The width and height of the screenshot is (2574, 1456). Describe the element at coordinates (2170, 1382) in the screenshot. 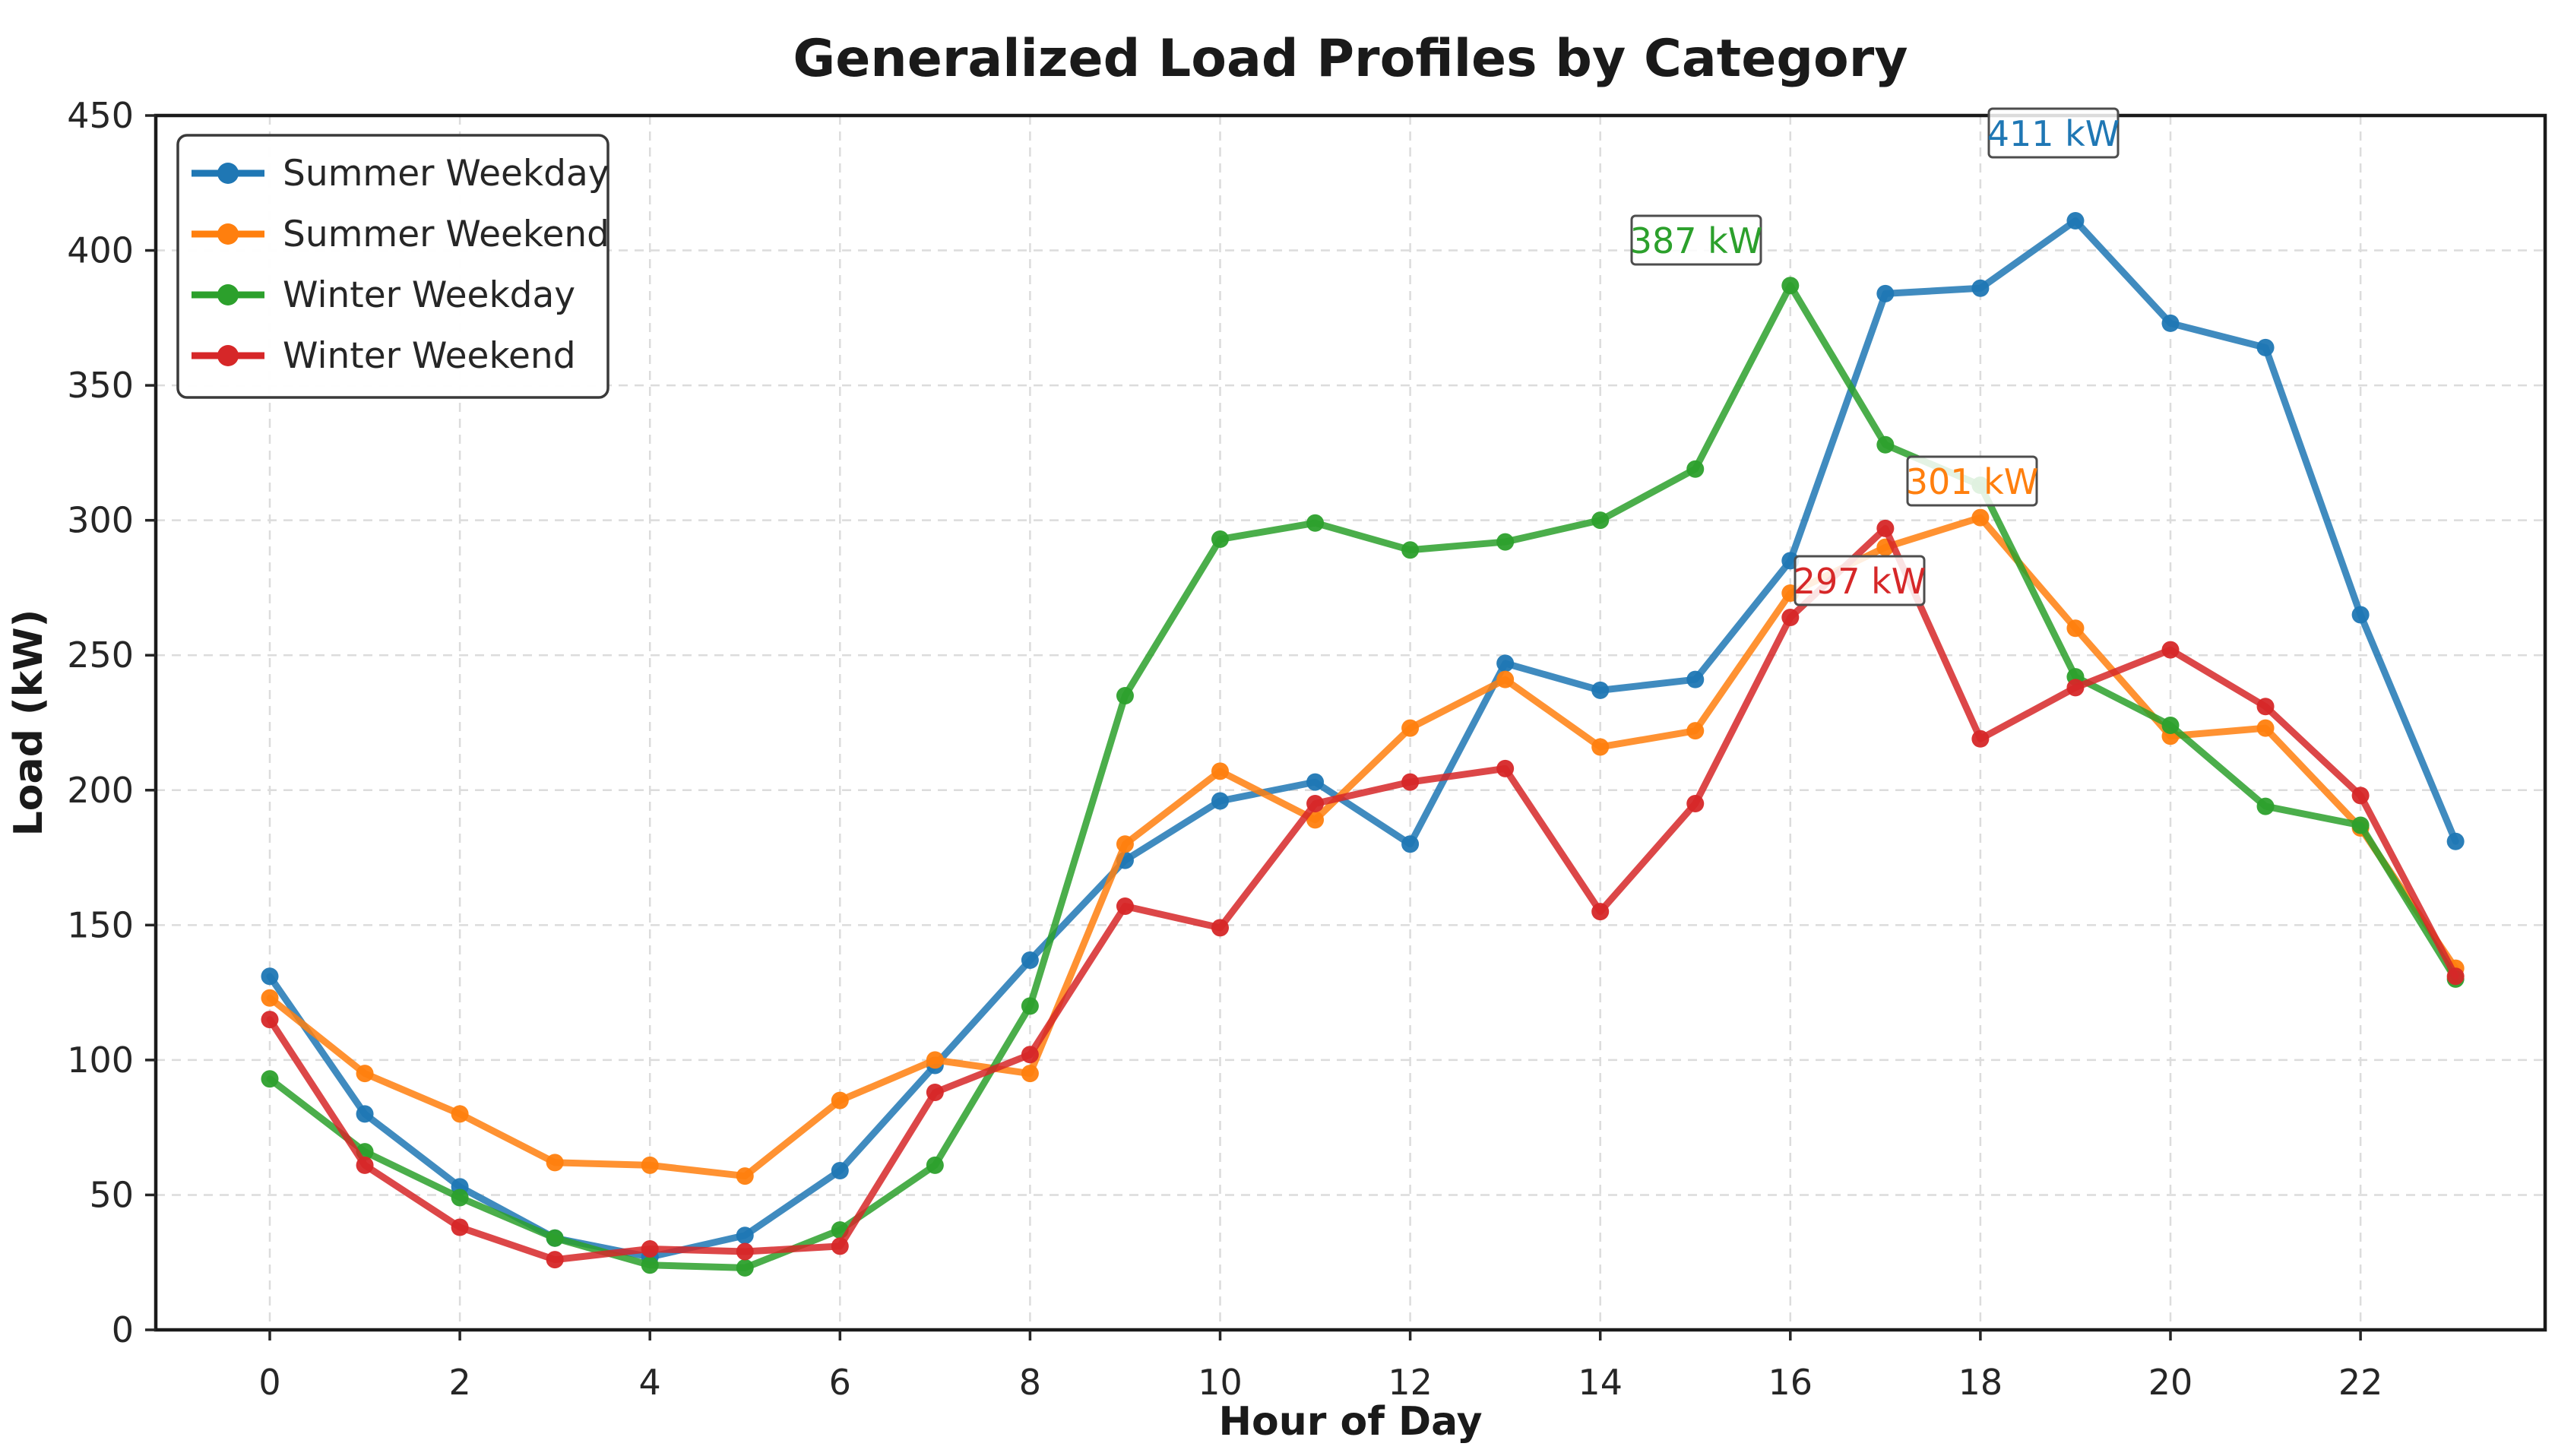

I see `x-tick-label: 20` at that location.